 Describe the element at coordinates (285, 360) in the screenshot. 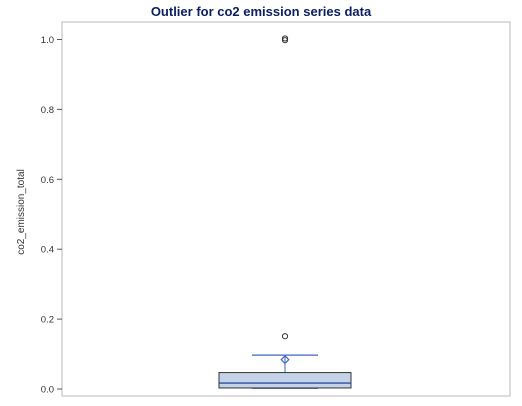

I see `mean-marker` at that location.